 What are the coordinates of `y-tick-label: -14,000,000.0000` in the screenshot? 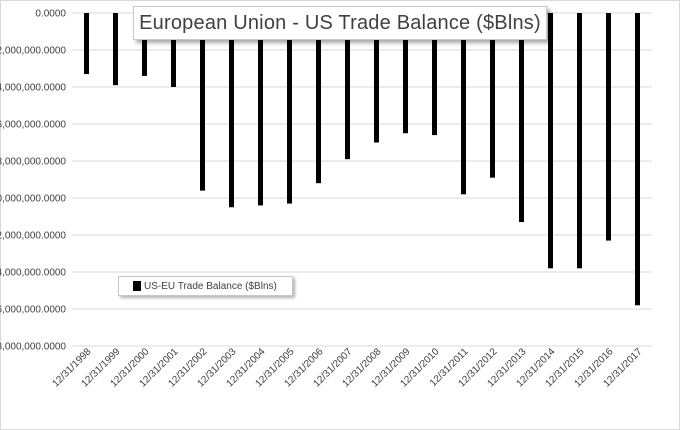 It's located at (33, 273).